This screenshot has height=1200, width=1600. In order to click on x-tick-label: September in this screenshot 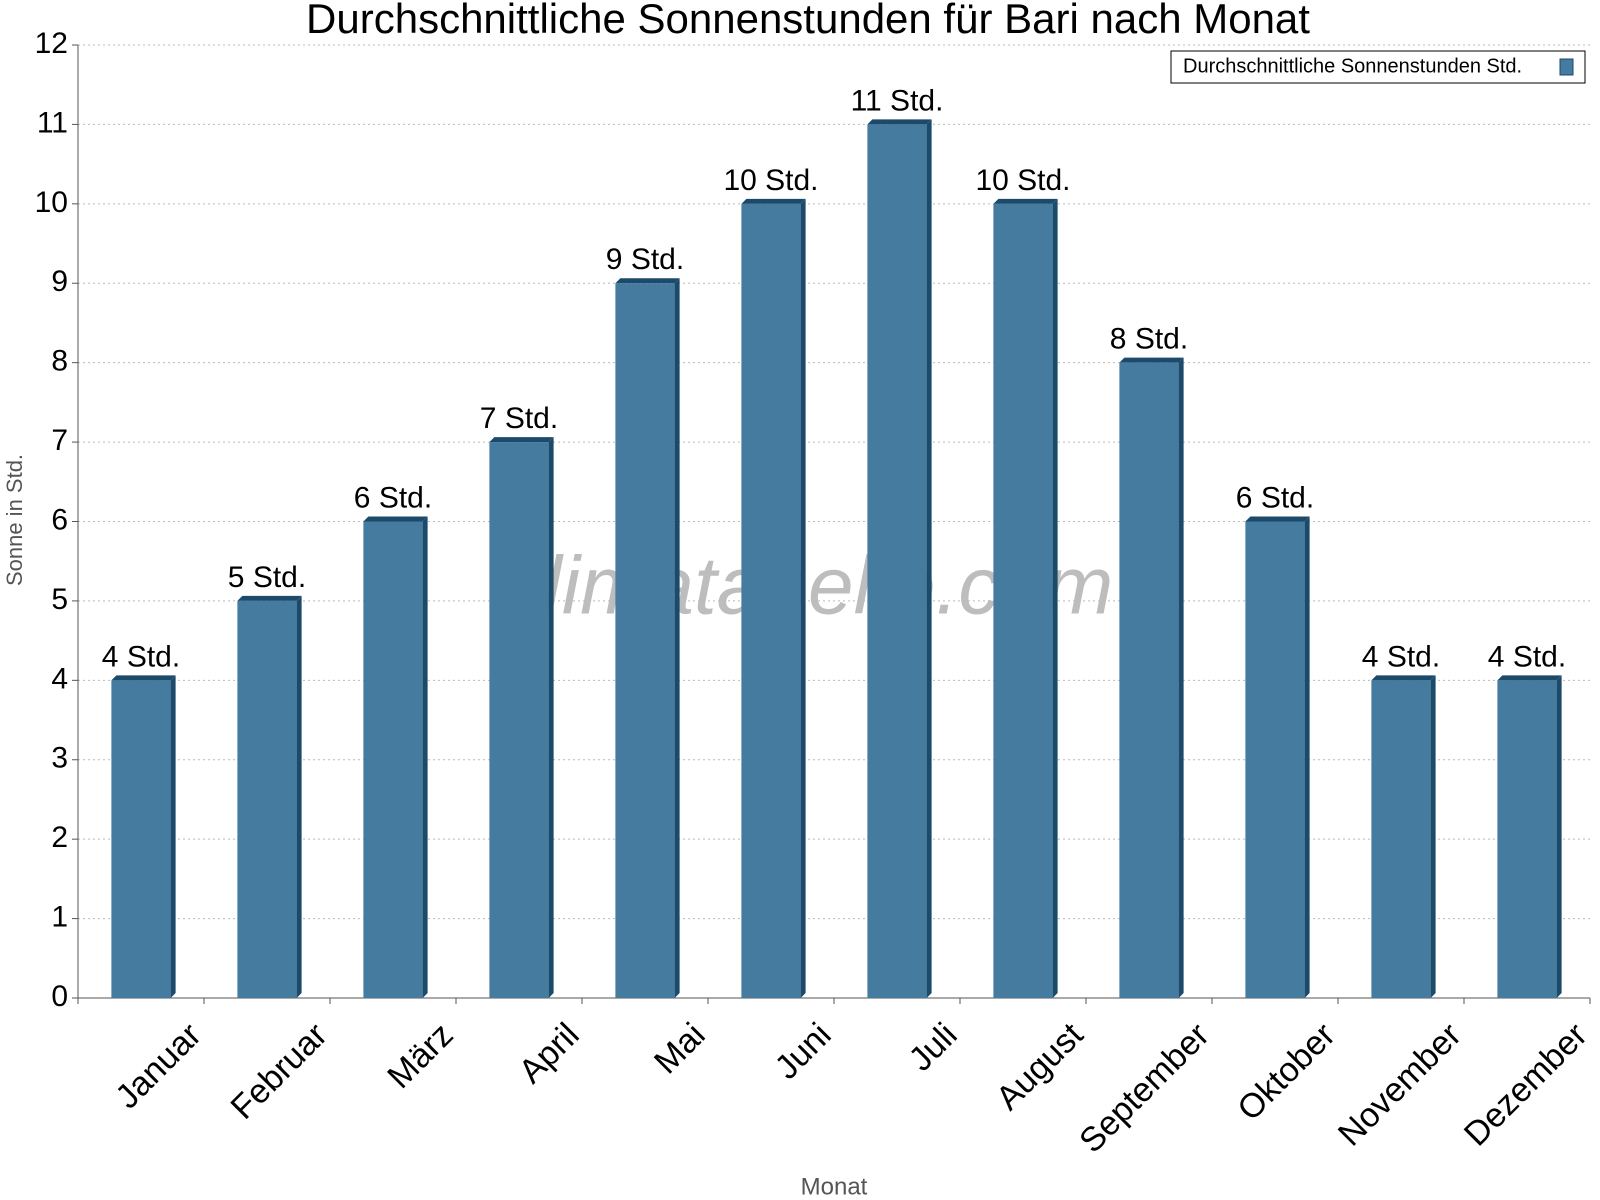, I will do `click(1144, 1088)`.